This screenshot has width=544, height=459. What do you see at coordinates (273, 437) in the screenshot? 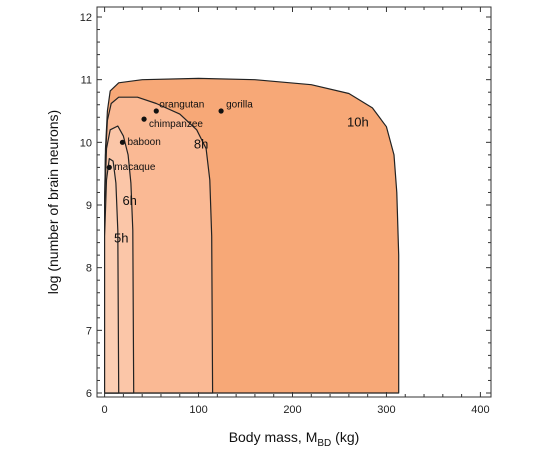
I see `x-axis-title-main: Body mass, M` at bounding box center [273, 437].